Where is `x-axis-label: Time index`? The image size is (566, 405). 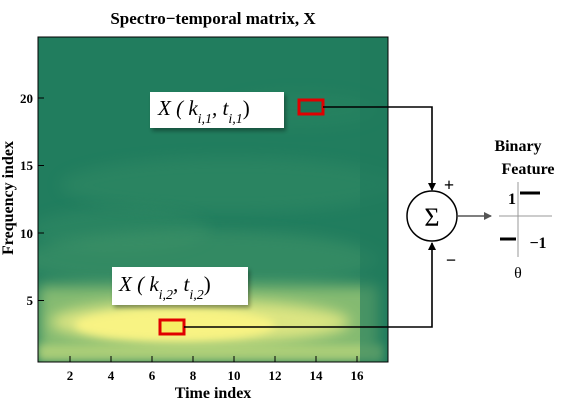
x-axis-label: Time index is located at coordinates (213, 393).